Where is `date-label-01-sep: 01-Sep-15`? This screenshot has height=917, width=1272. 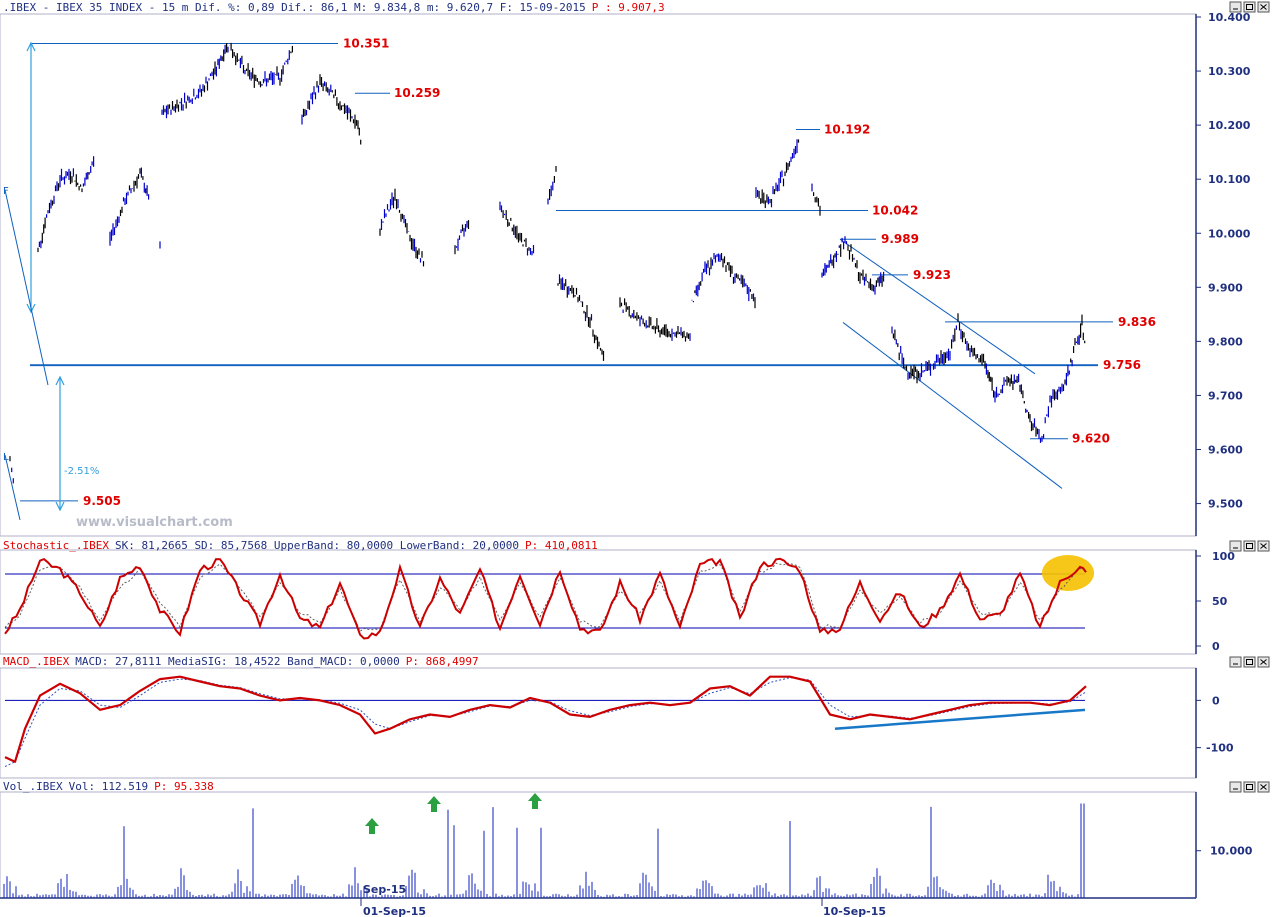
date-label-01-sep: 01-Sep-15 is located at coordinates (394, 911).